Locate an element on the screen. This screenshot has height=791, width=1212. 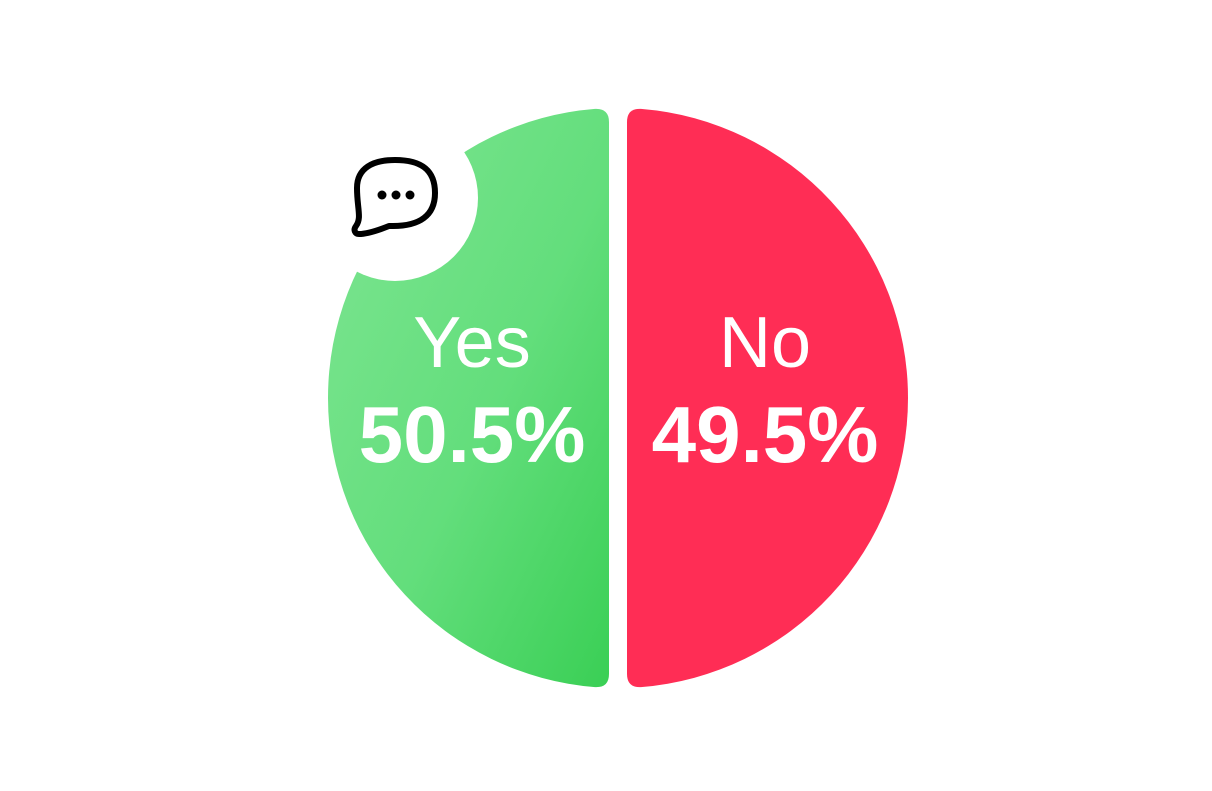
slice-no-label: No is located at coordinates (765, 343).